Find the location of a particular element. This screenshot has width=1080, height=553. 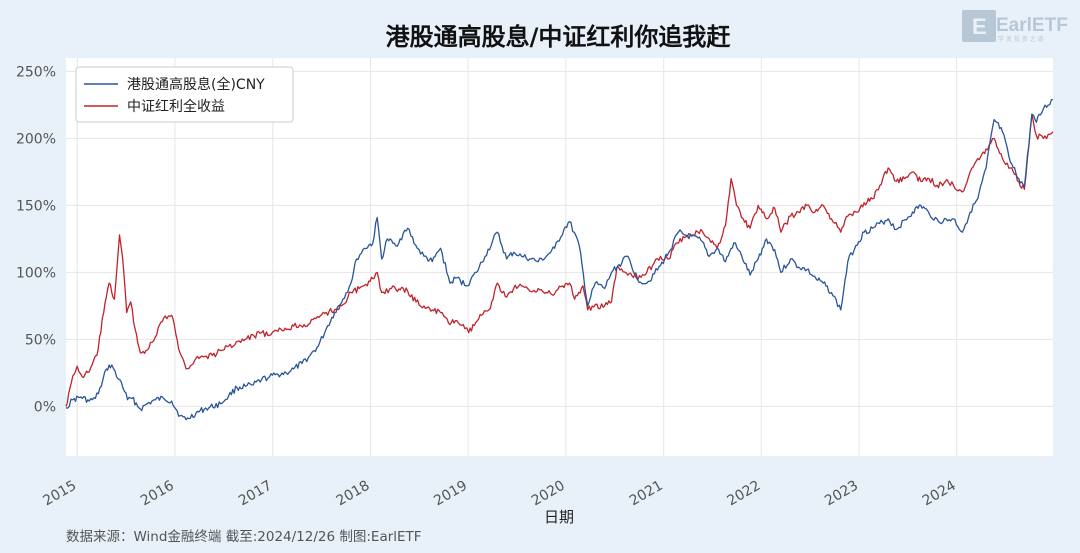

legend-label-csi-dividend: 中证红利全收益 is located at coordinates (176, 106).